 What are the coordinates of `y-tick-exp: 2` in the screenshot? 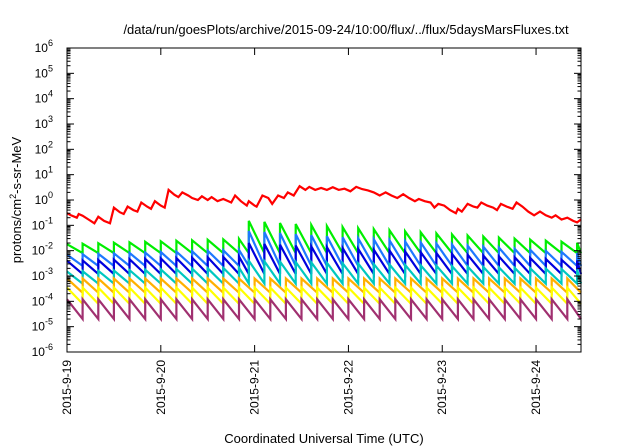 It's located at (50, 144).